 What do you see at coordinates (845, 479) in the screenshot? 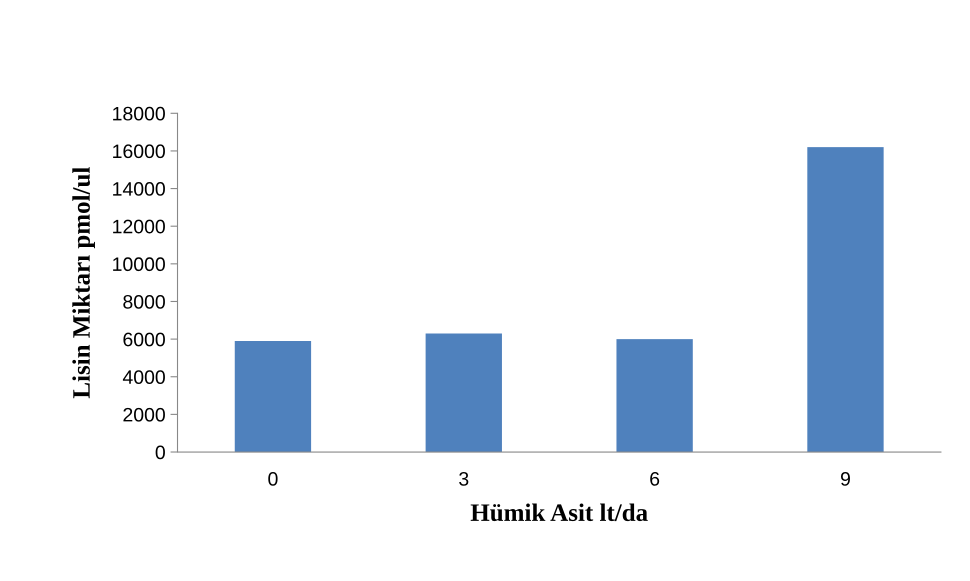
I see `x-tick-label: 9` at bounding box center [845, 479].